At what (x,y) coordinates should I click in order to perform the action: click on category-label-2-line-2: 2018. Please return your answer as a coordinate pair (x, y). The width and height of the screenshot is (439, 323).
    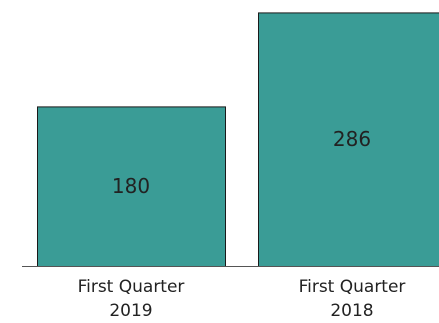
    Looking at the image, I should click on (351, 311).